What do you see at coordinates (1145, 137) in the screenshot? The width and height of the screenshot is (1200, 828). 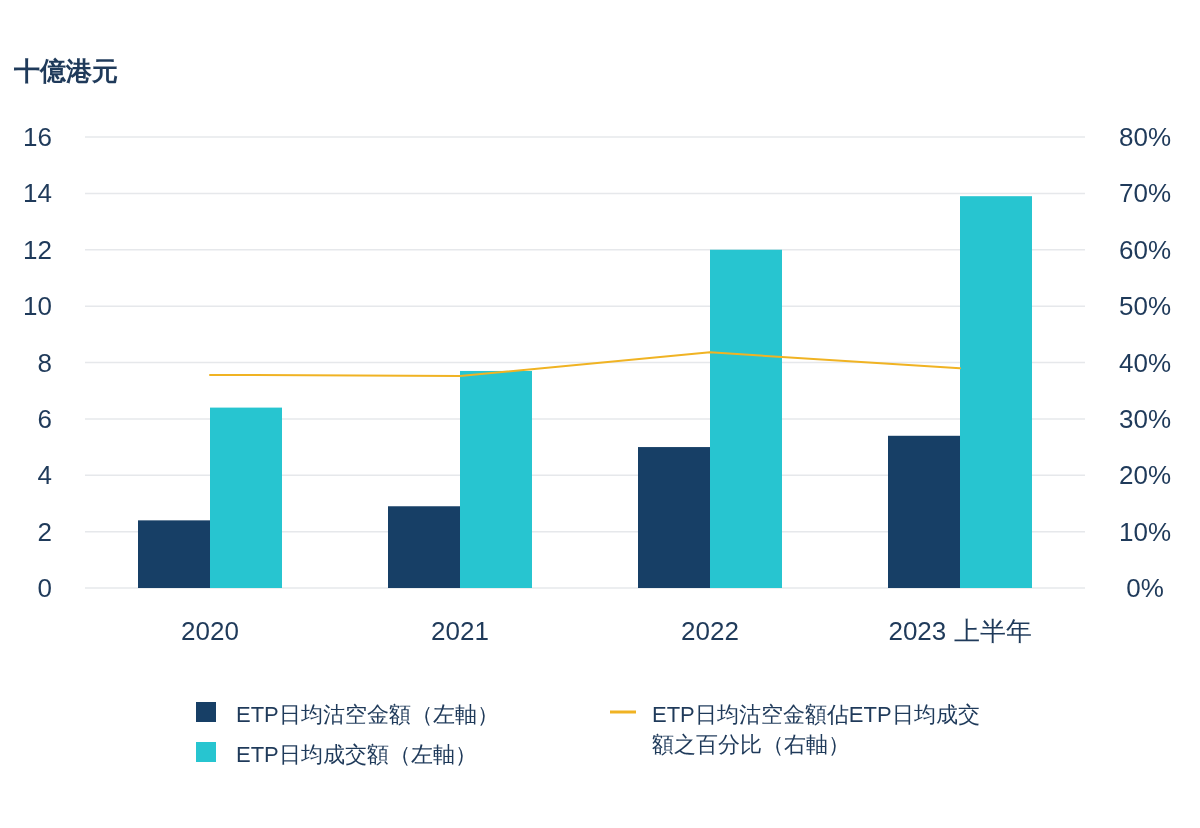 I see `y2-tick-label: 80%` at bounding box center [1145, 137].